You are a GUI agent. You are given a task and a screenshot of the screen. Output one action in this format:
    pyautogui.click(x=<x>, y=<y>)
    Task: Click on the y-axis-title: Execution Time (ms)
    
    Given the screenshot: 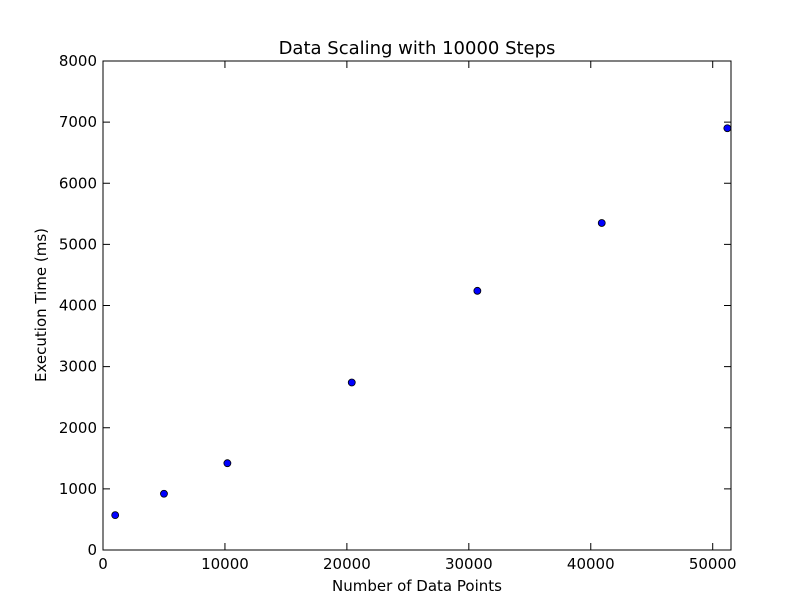 What is the action you would take?
    pyautogui.click(x=41, y=305)
    